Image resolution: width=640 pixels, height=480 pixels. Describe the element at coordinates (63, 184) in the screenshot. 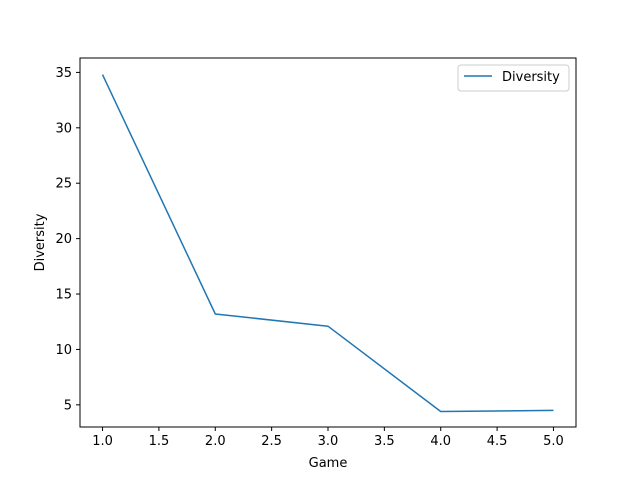

I see `y-tick-label: 25` at that location.